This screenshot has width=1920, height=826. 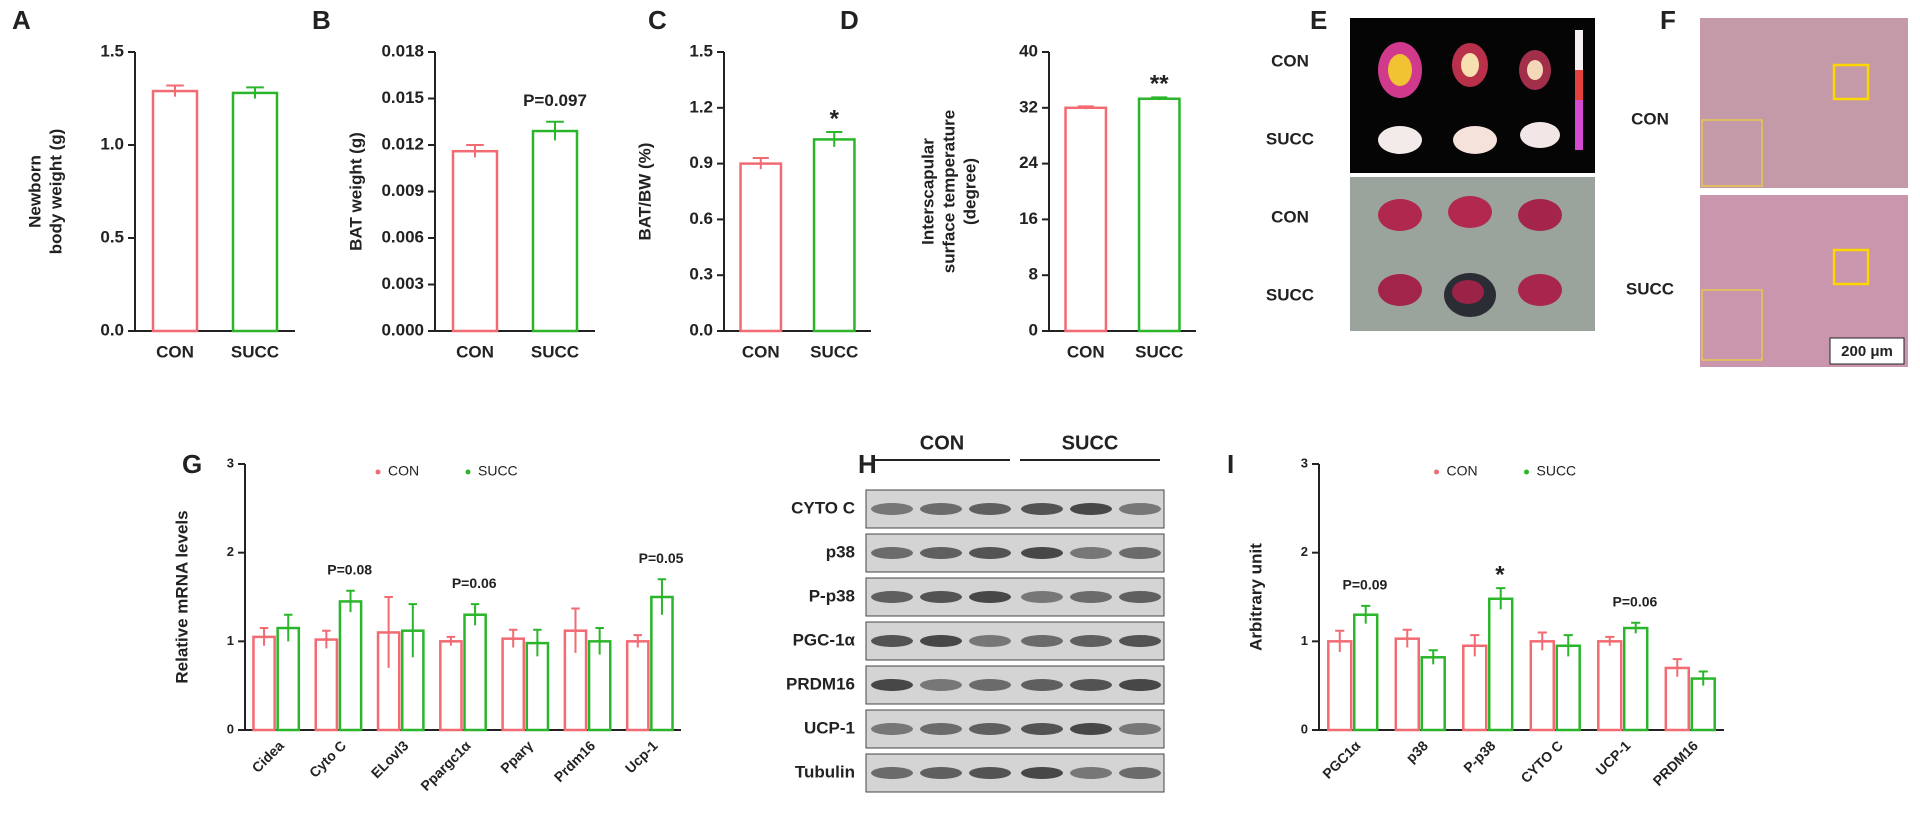 What do you see at coordinates (402, 50) in the screenshot?
I see `y-tick-label: 0.018` at bounding box center [402, 50].